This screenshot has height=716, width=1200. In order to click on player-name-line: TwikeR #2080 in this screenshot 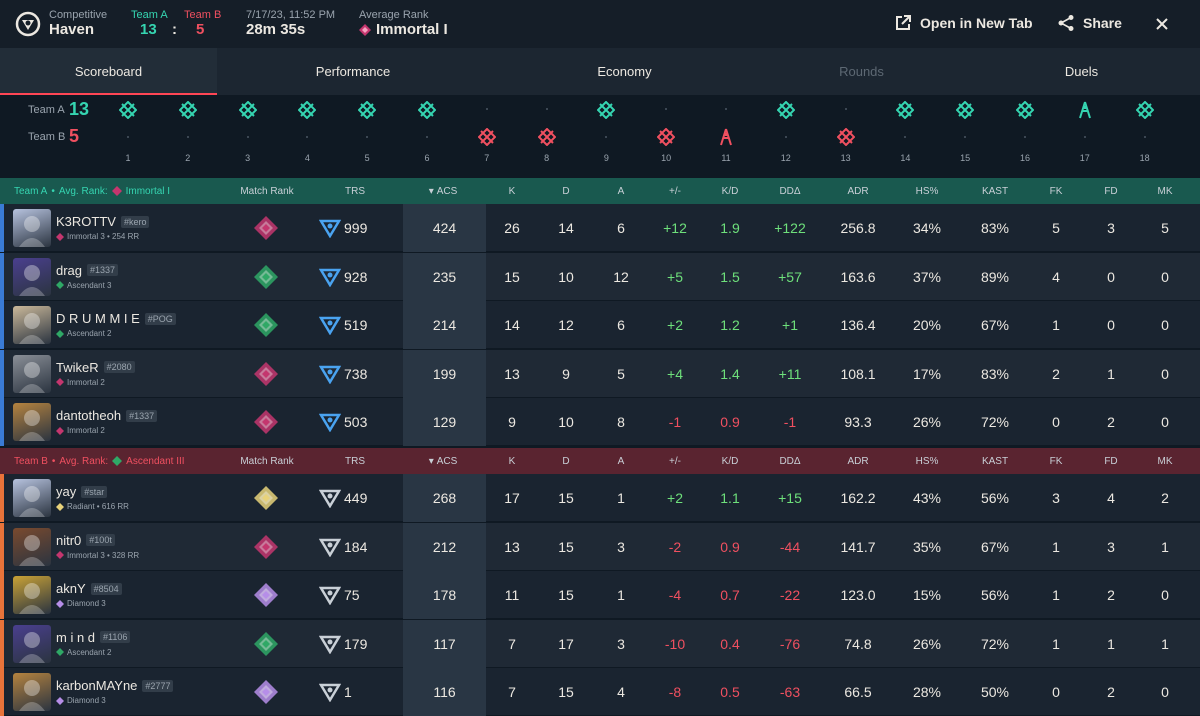, I will do `click(95, 367)`.